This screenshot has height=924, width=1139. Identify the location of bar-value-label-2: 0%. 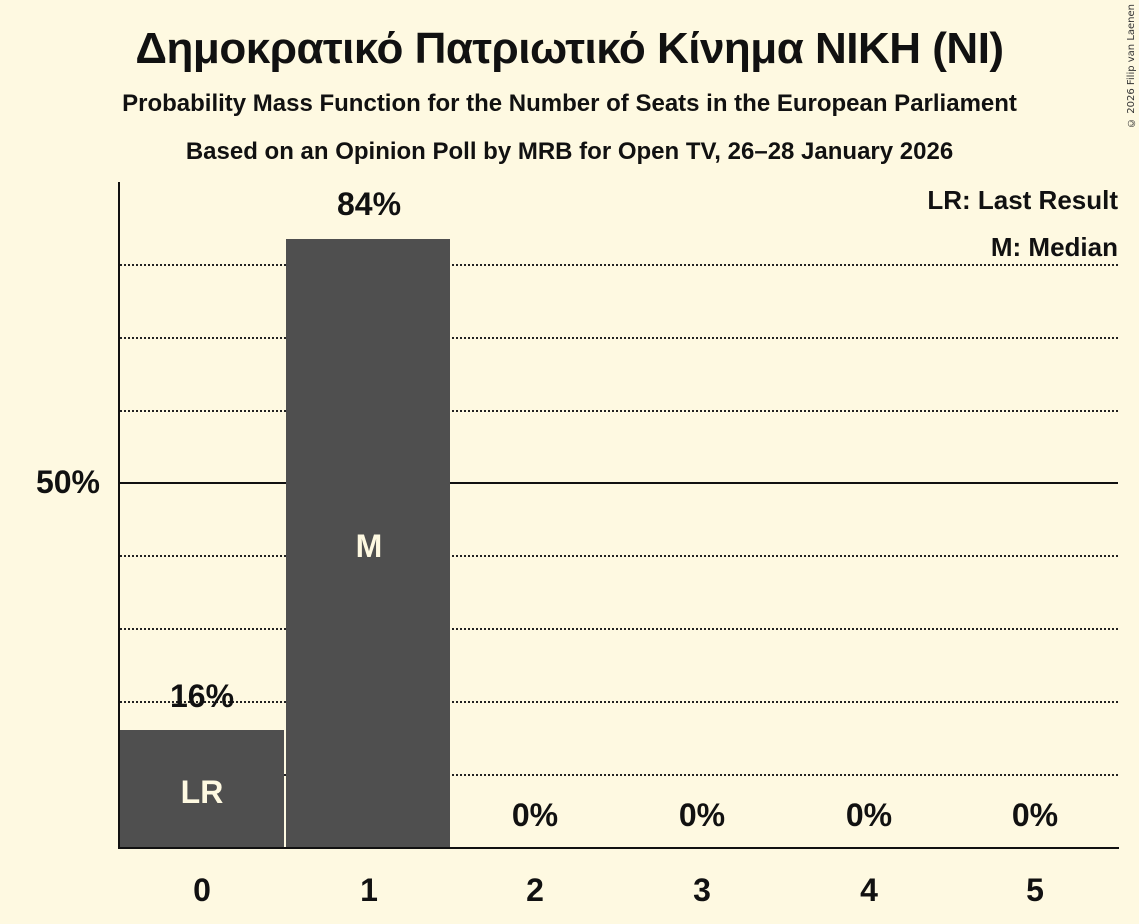
(535, 815).